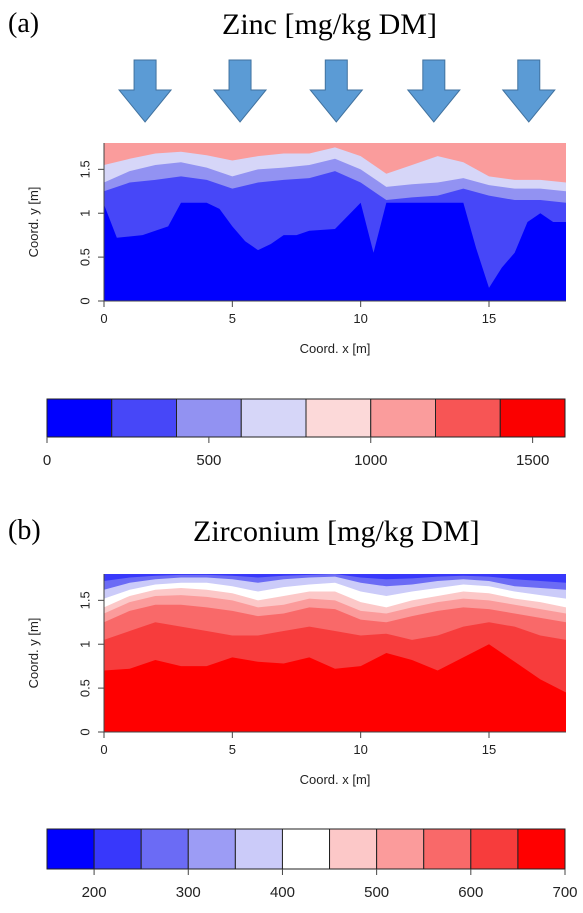 The width and height of the screenshot is (583, 913). What do you see at coordinates (188, 892) in the screenshot?
I see `colorbar-tick-label: 300` at bounding box center [188, 892].